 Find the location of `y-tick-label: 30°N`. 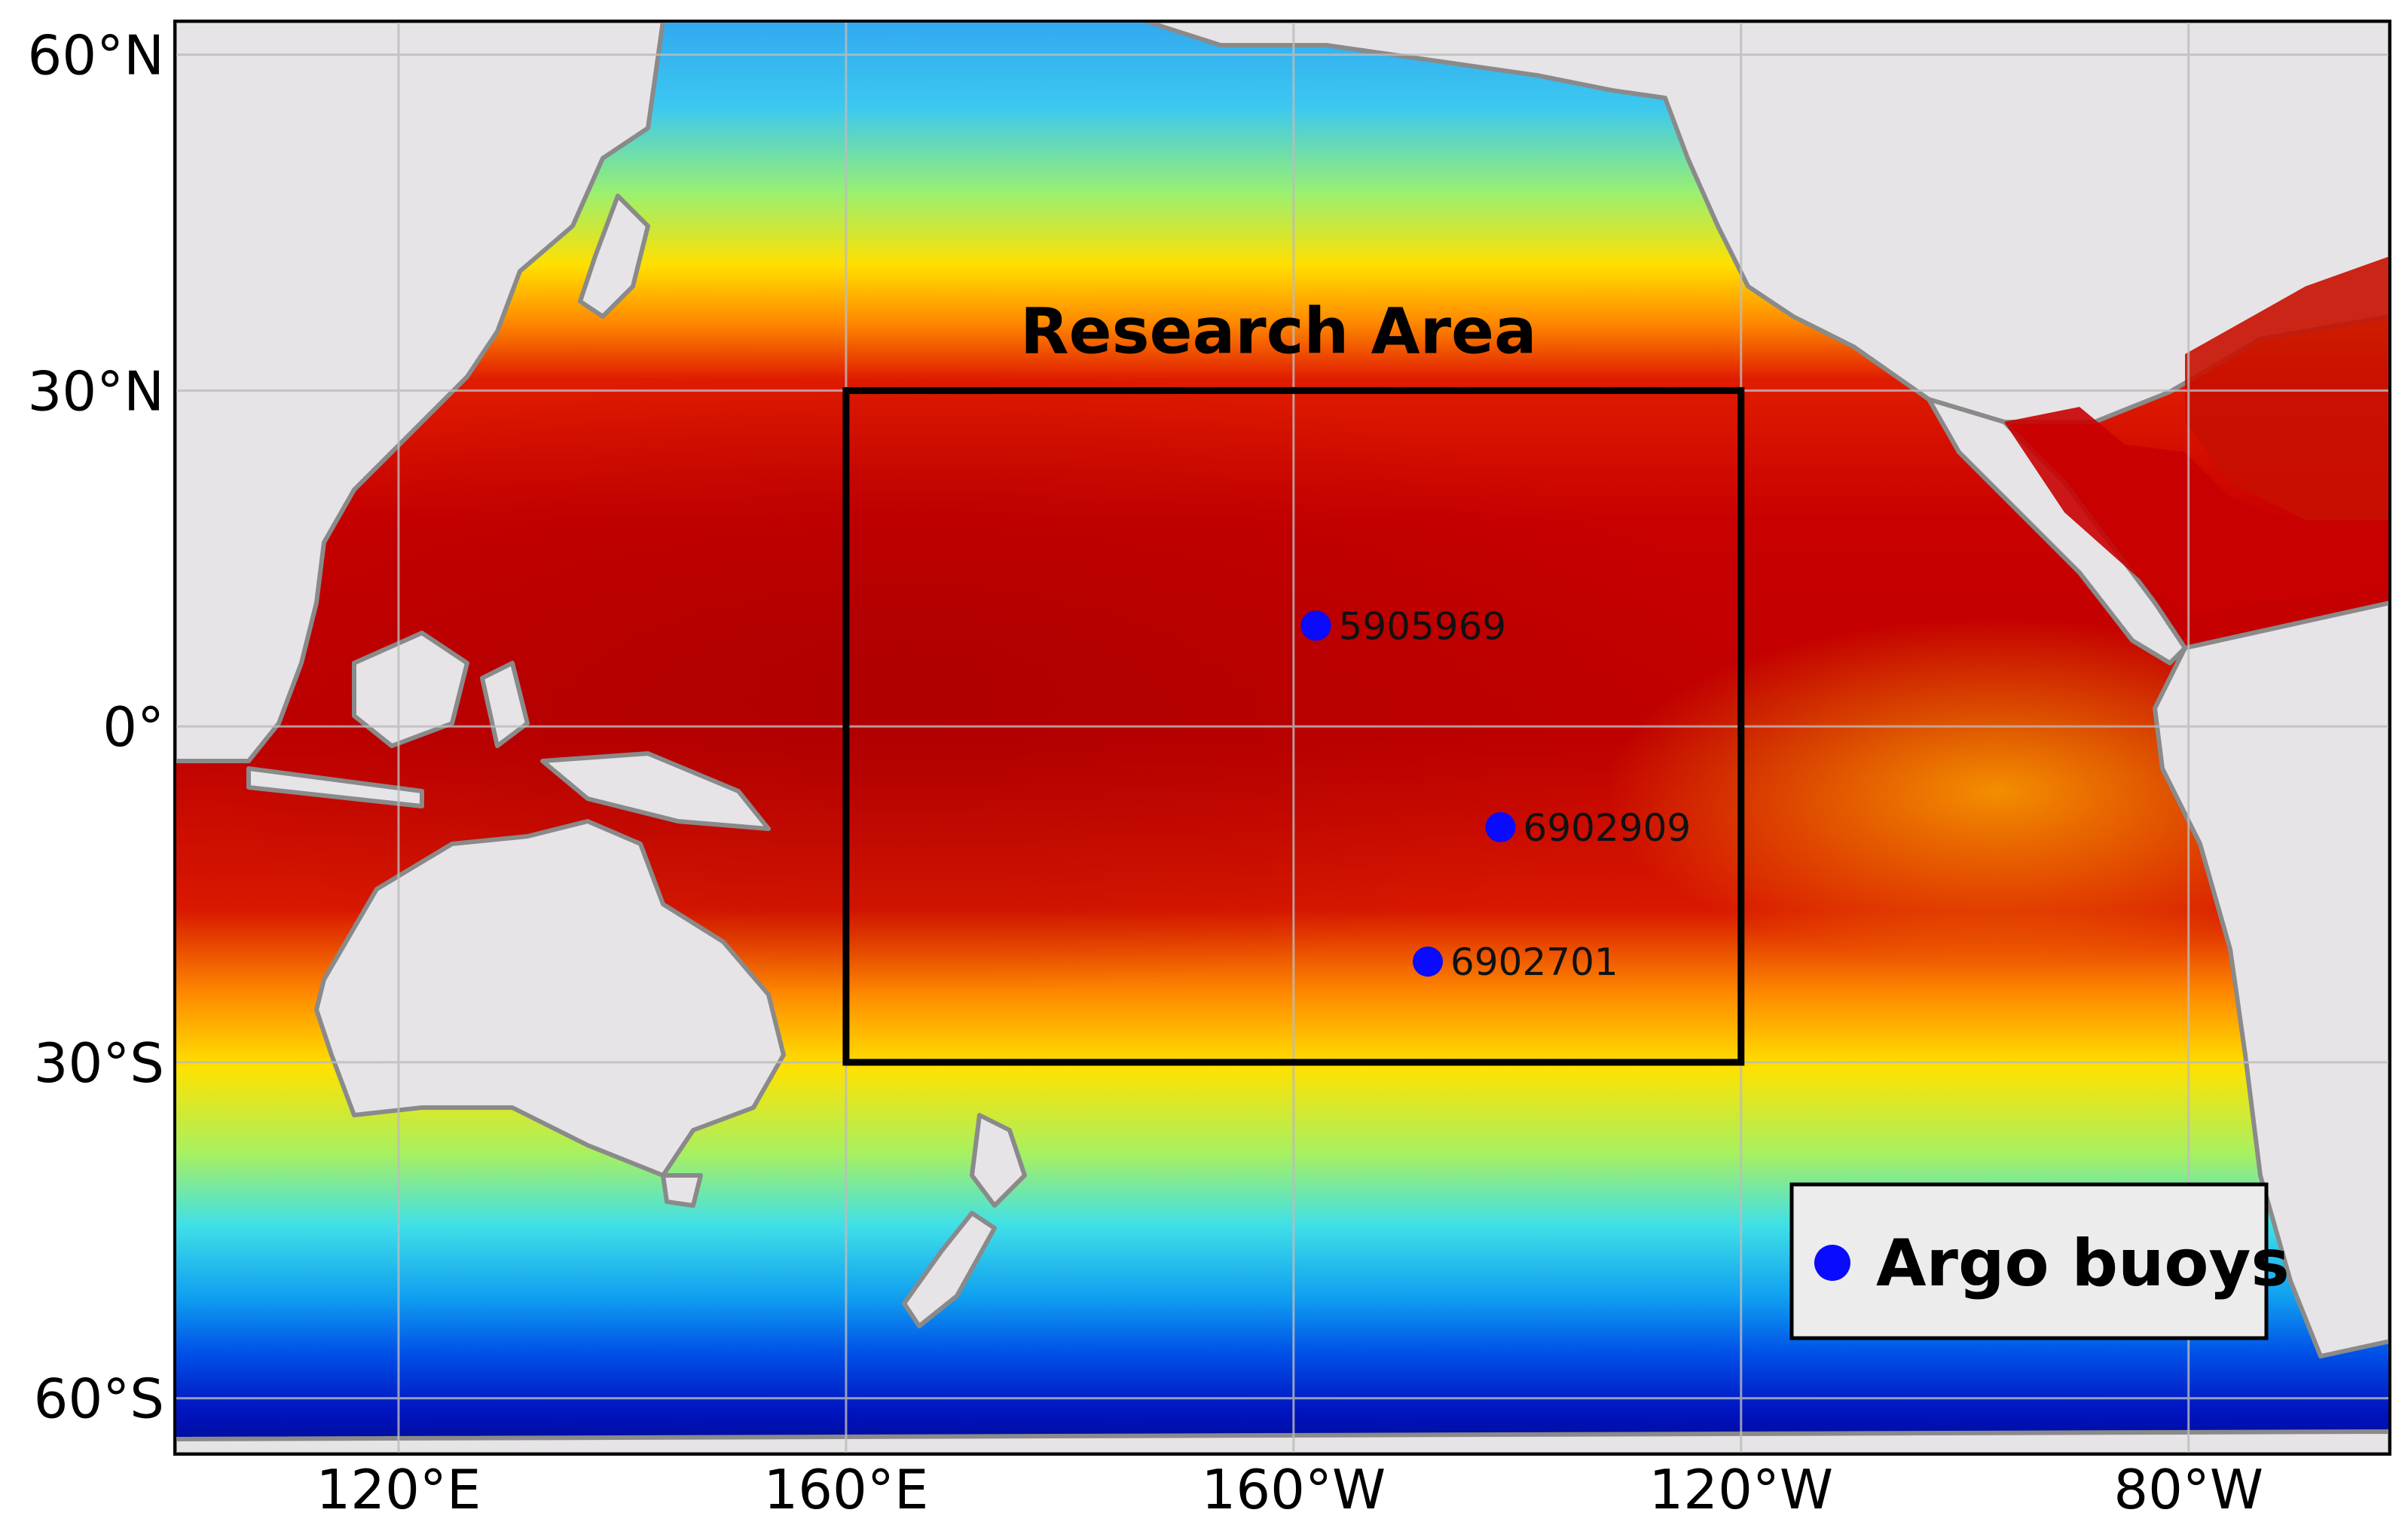

y-tick-label: 30°N is located at coordinates (96, 391).